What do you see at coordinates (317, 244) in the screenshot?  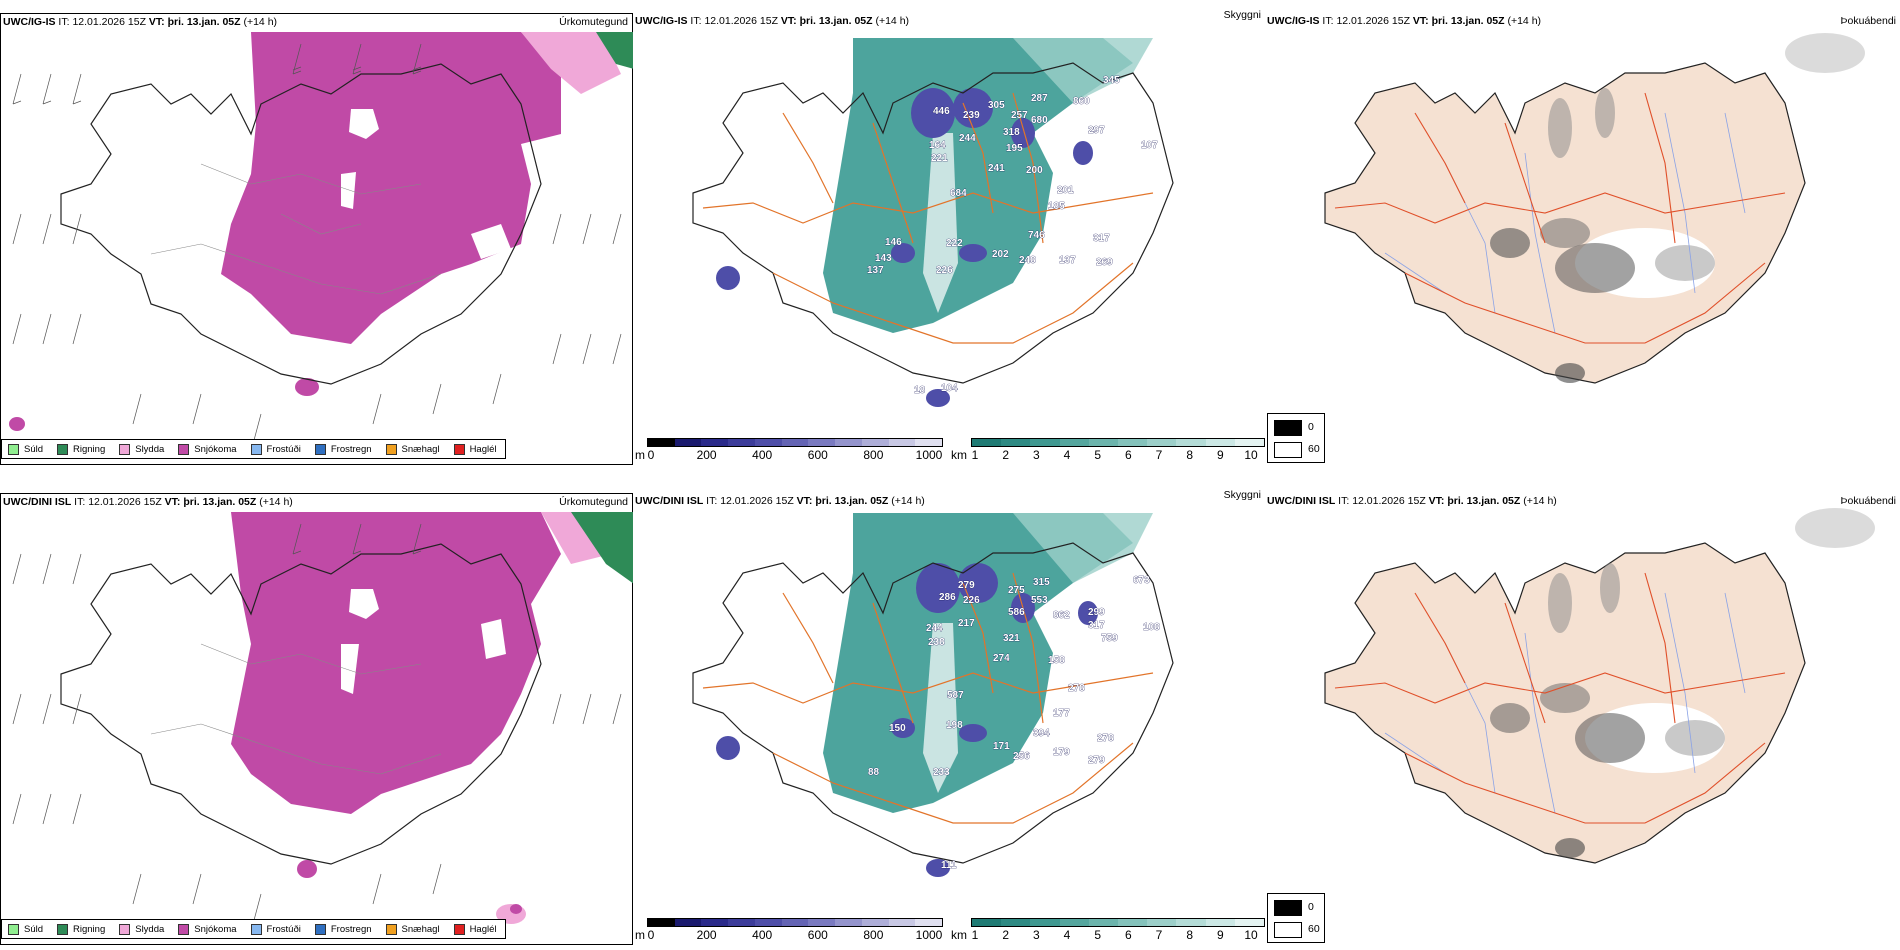 I see `wind-barbs` at bounding box center [317, 244].